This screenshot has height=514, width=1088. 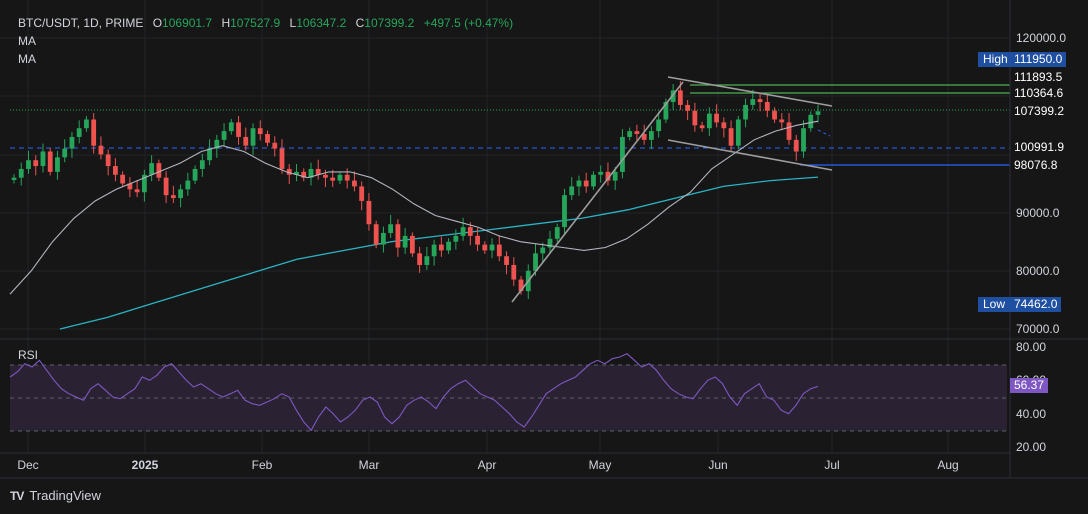 What do you see at coordinates (1036, 183) in the screenshot?
I see `price-tag-ma-slow: 96099.7` at bounding box center [1036, 183].